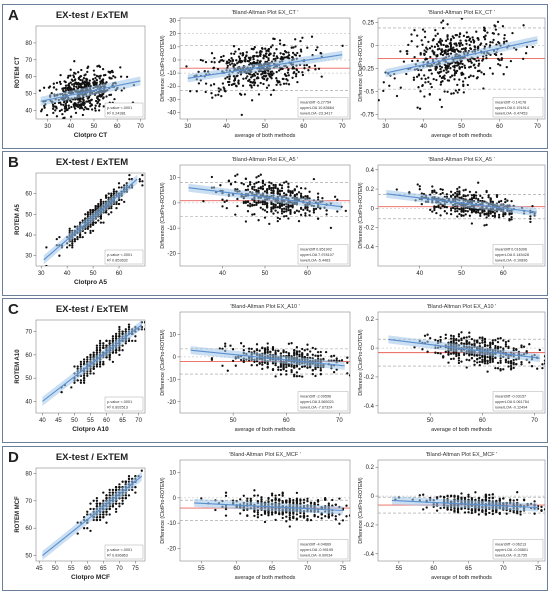  I want to click on y-tick-label: 0, so click(373, 209).